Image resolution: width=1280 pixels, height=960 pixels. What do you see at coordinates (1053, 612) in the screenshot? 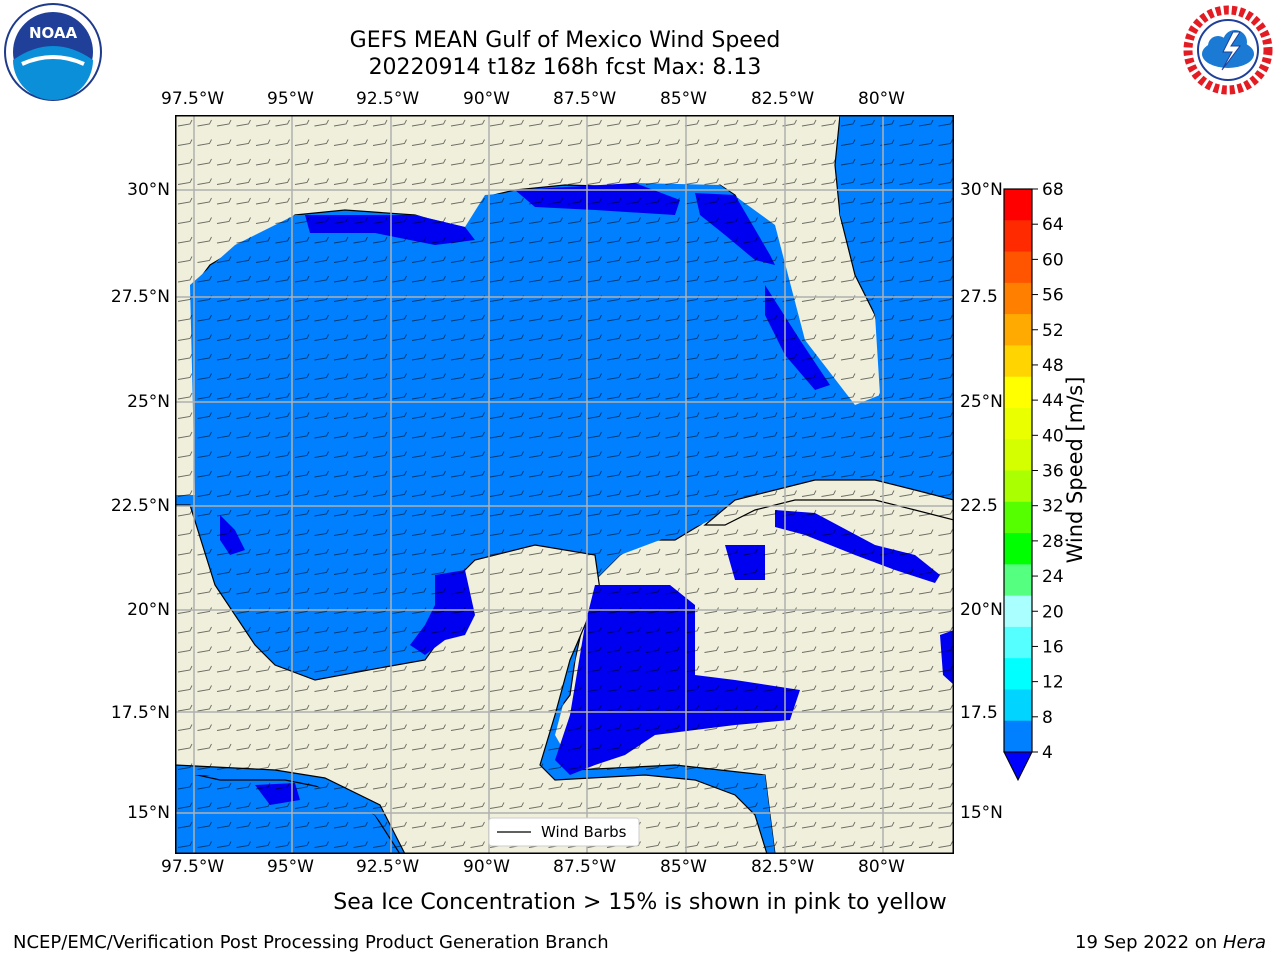
I see `colorbar-tick-label: 20` at bounding box center [1053, 612].